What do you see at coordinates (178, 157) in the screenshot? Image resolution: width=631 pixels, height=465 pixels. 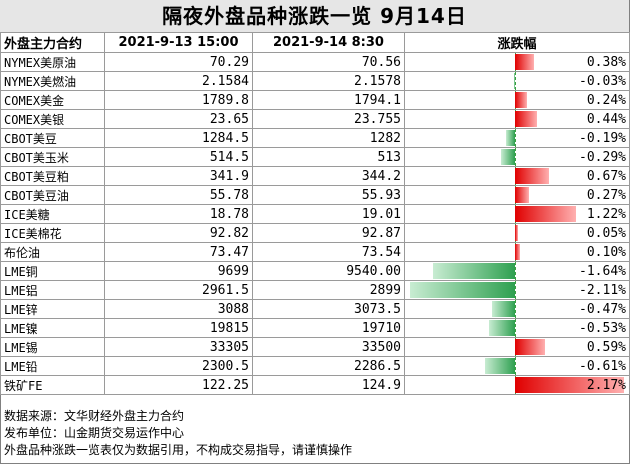 I see `prev-price: 514.5` at bounding box center [178, 157].